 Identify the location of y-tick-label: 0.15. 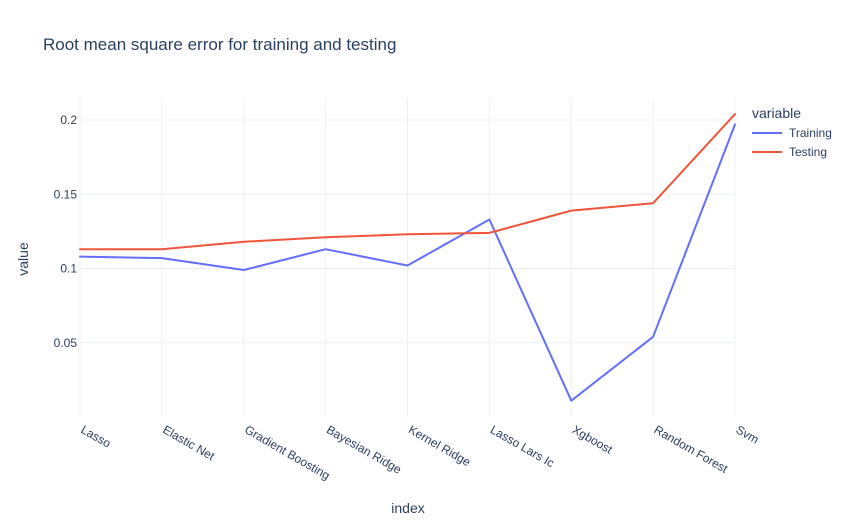
(66, 194).